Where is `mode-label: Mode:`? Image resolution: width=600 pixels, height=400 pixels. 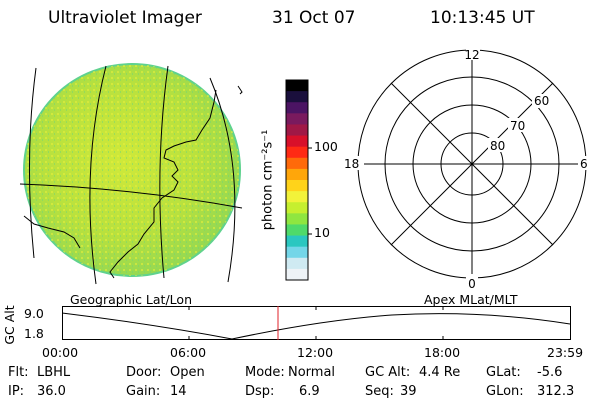
mode-label: Mode: is located at coordinates (265, 372).